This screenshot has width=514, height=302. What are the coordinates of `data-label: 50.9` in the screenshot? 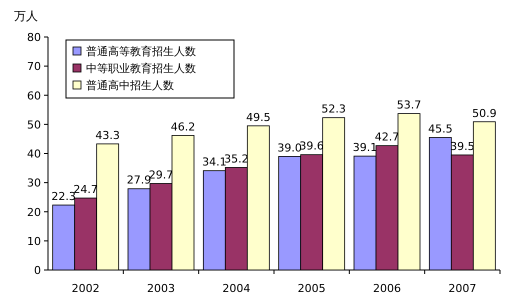 It's located at (484, 113).